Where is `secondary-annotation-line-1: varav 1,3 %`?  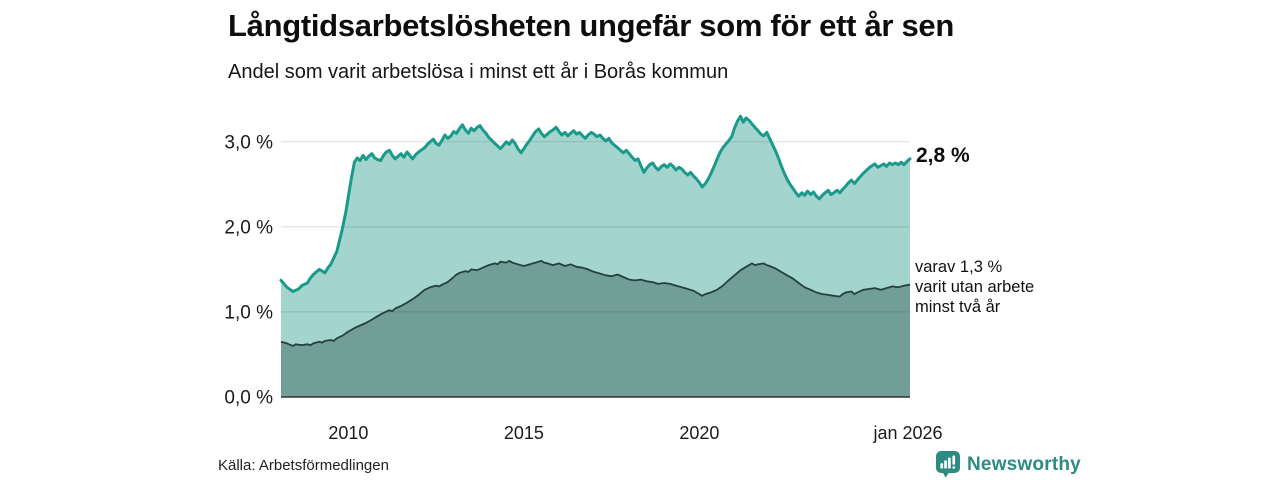
secondary-annotation-line-1: varav 1,3 % is located at coordinates (959, 267).